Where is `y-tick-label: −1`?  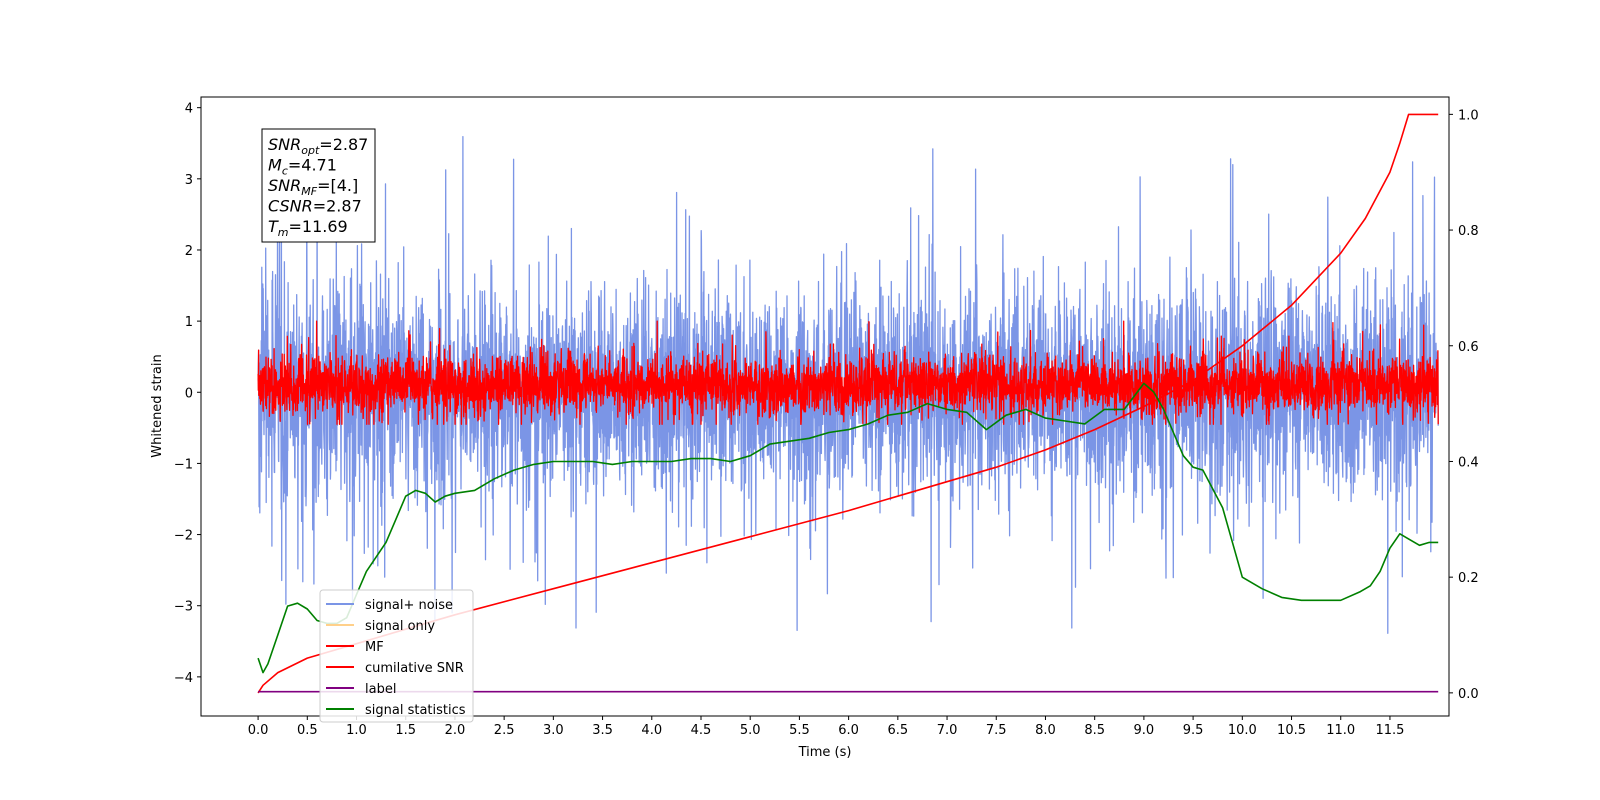 y-tick-label: −1 is located at coordinates (183, 464).